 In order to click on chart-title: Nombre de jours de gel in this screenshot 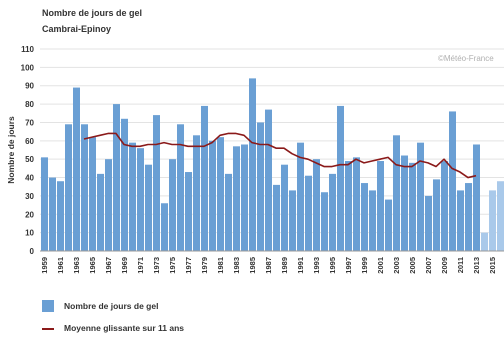, I will do `click(92, 13)`.